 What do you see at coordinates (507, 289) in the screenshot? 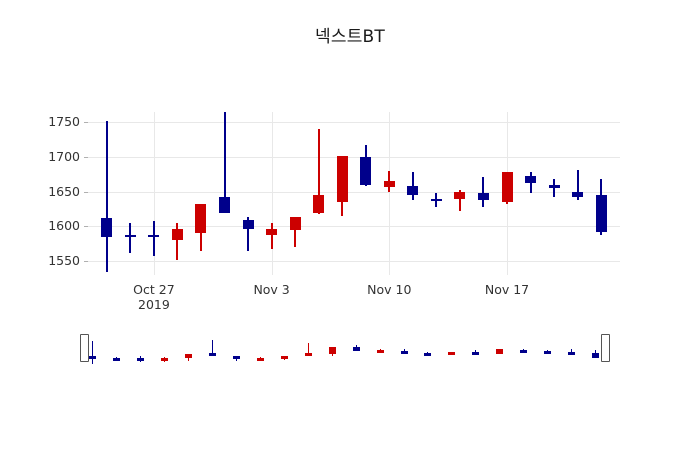
I see `x-tick-label: Nov 17` at bounding box center [507, 289].